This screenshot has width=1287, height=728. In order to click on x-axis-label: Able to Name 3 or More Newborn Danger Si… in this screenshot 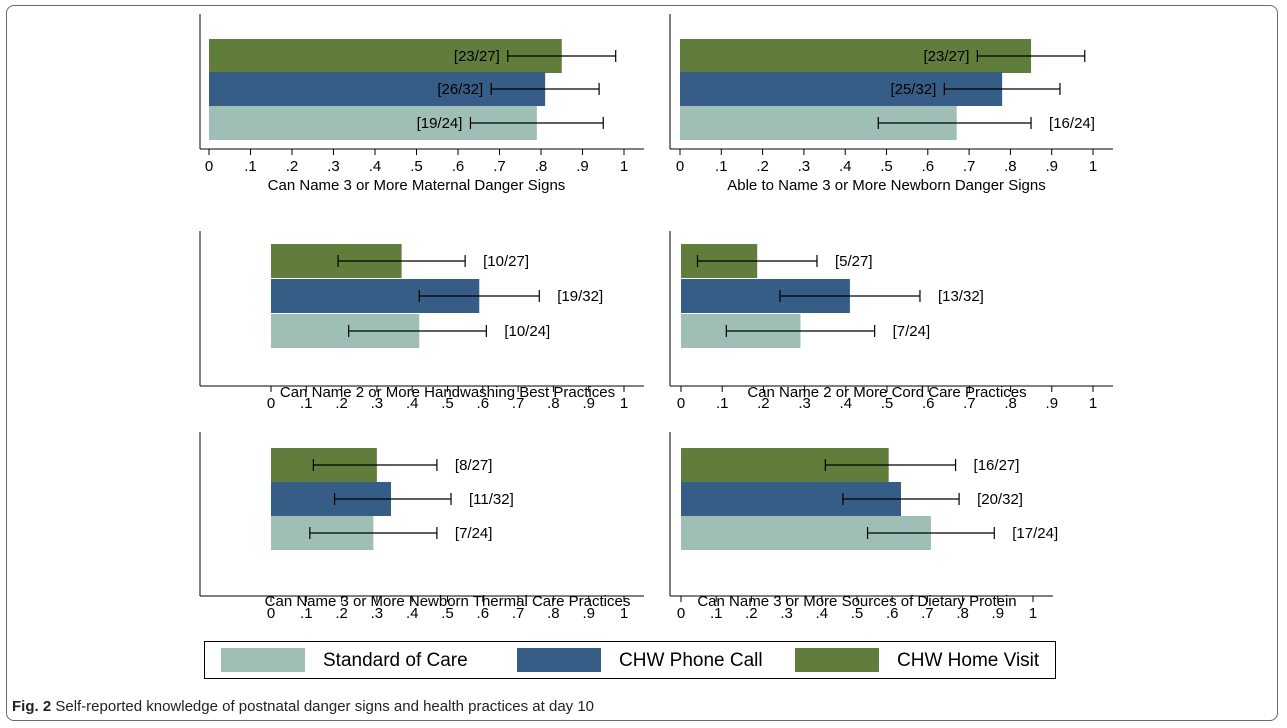, I will do `click(886, 185)`.